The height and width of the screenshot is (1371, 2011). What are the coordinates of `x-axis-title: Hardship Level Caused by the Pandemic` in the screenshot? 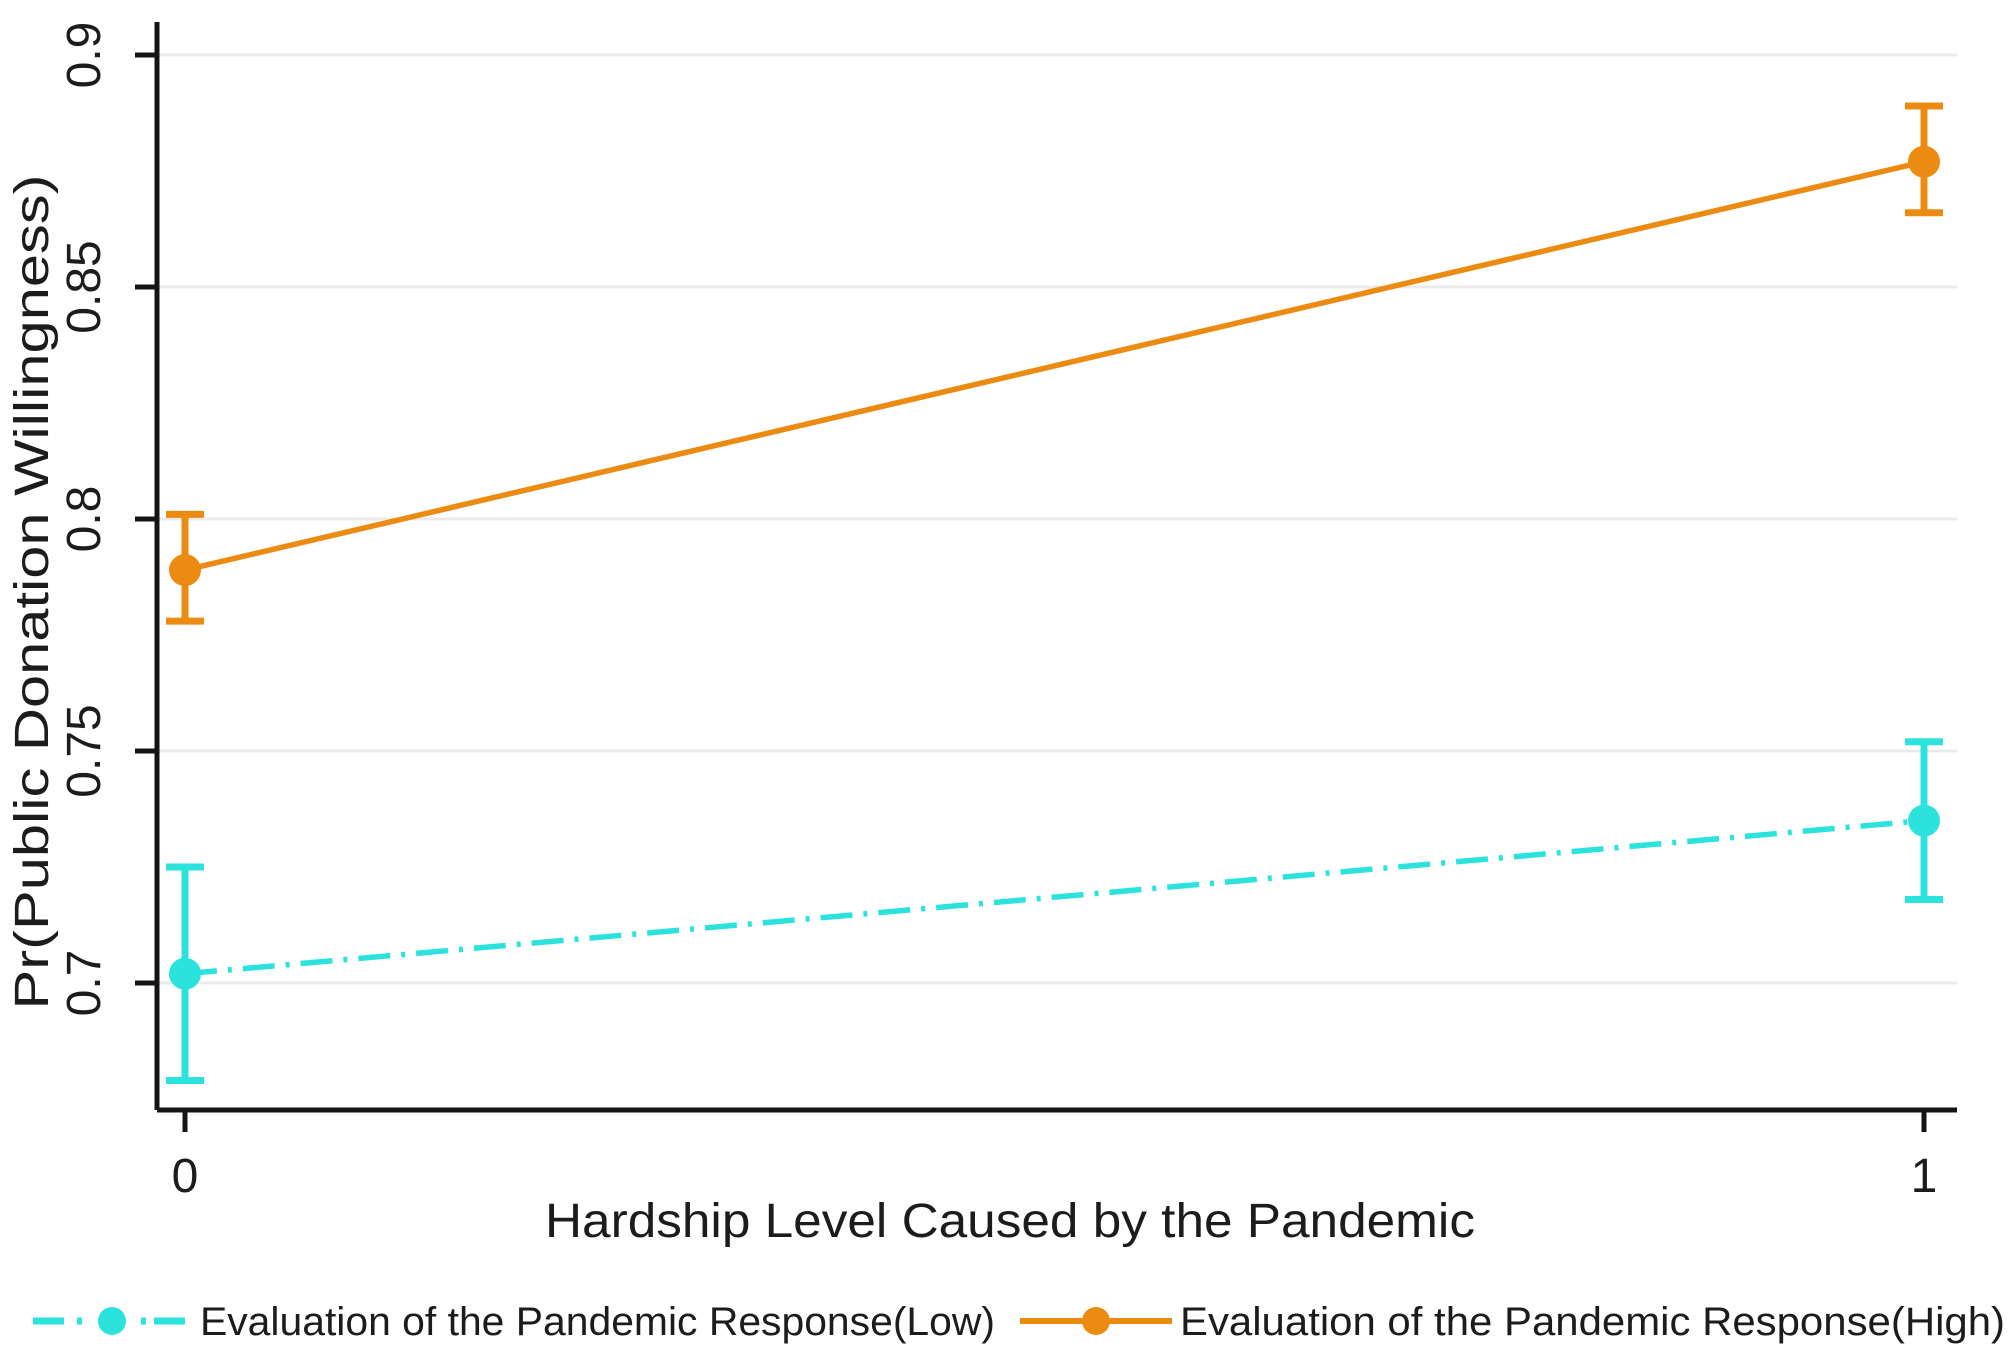 It's located at (1010, 1221).